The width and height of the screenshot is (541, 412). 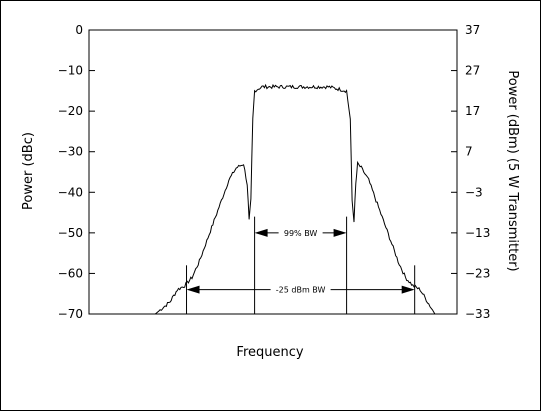 What do you see at coordinates (269, 352) in the screenshot?
I see `x-axis-label: Frequency` at bounding box center [269, 352].